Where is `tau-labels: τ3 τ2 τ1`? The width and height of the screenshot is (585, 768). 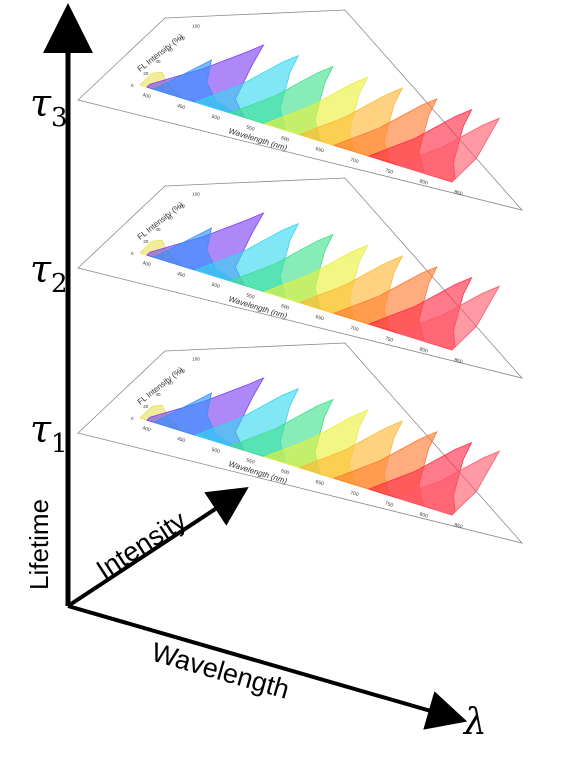
tau-labels: τ3 τ2 τ1 is located at coordinates (49, 270).